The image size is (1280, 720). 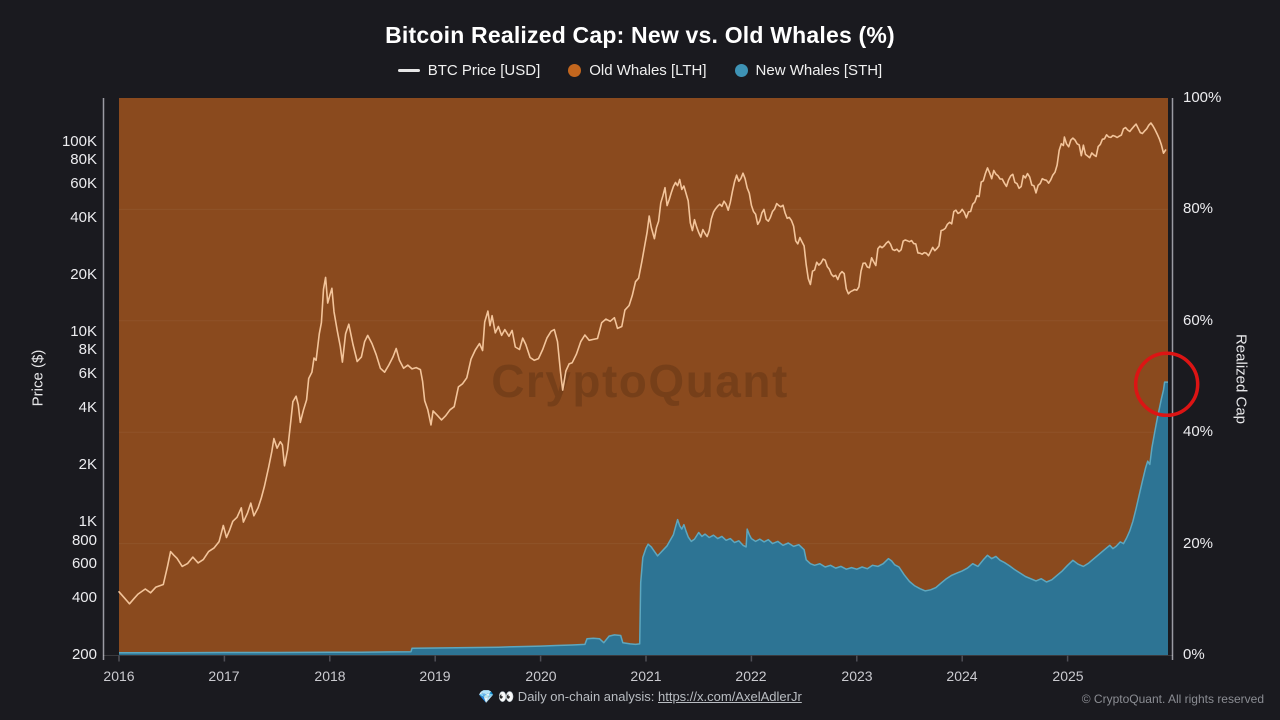 I want to click on price-tick-label: 100K, so click(x=79, y=141).